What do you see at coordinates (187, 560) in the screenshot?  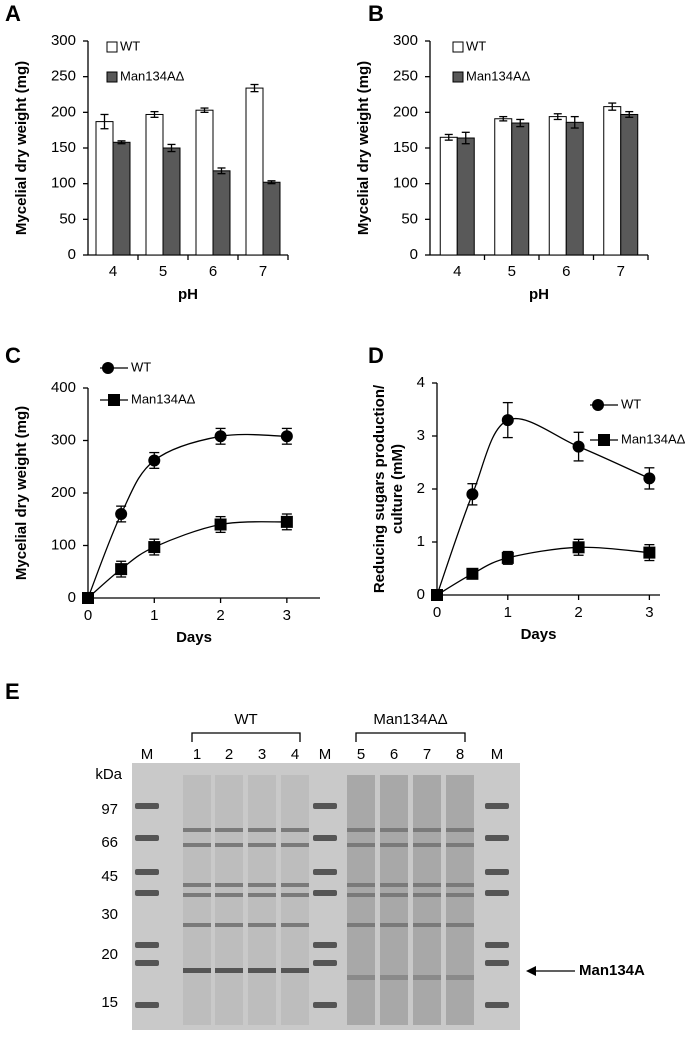 I see `series-line` at bounding box center [187, 560].